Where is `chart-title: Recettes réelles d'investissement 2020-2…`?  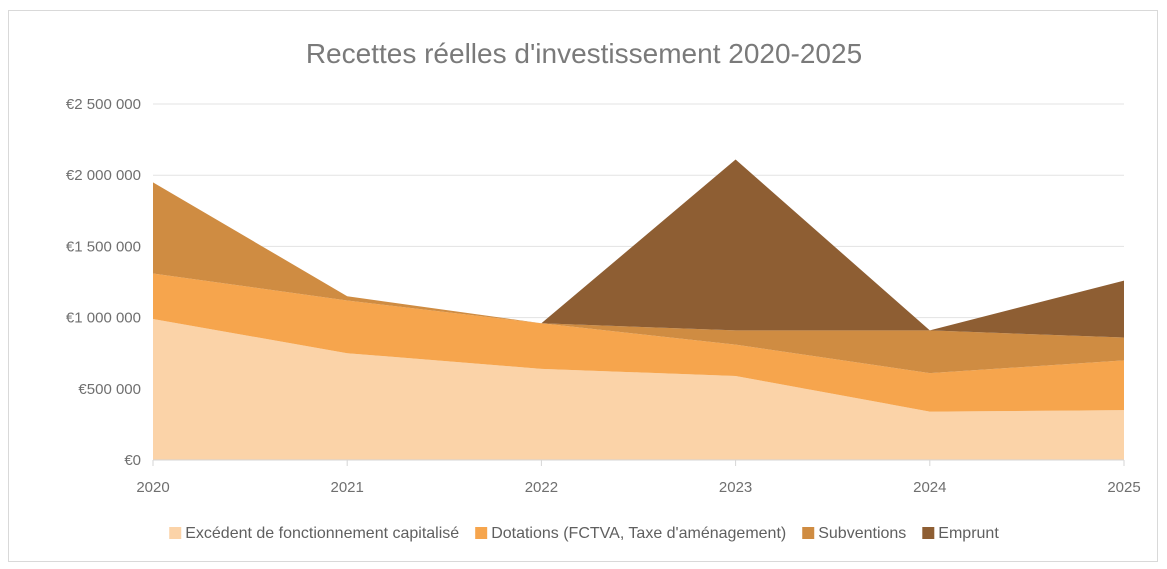
chart-title: Recettes réelles d'investissement 2020-2… is located at coordinates (584, 53).